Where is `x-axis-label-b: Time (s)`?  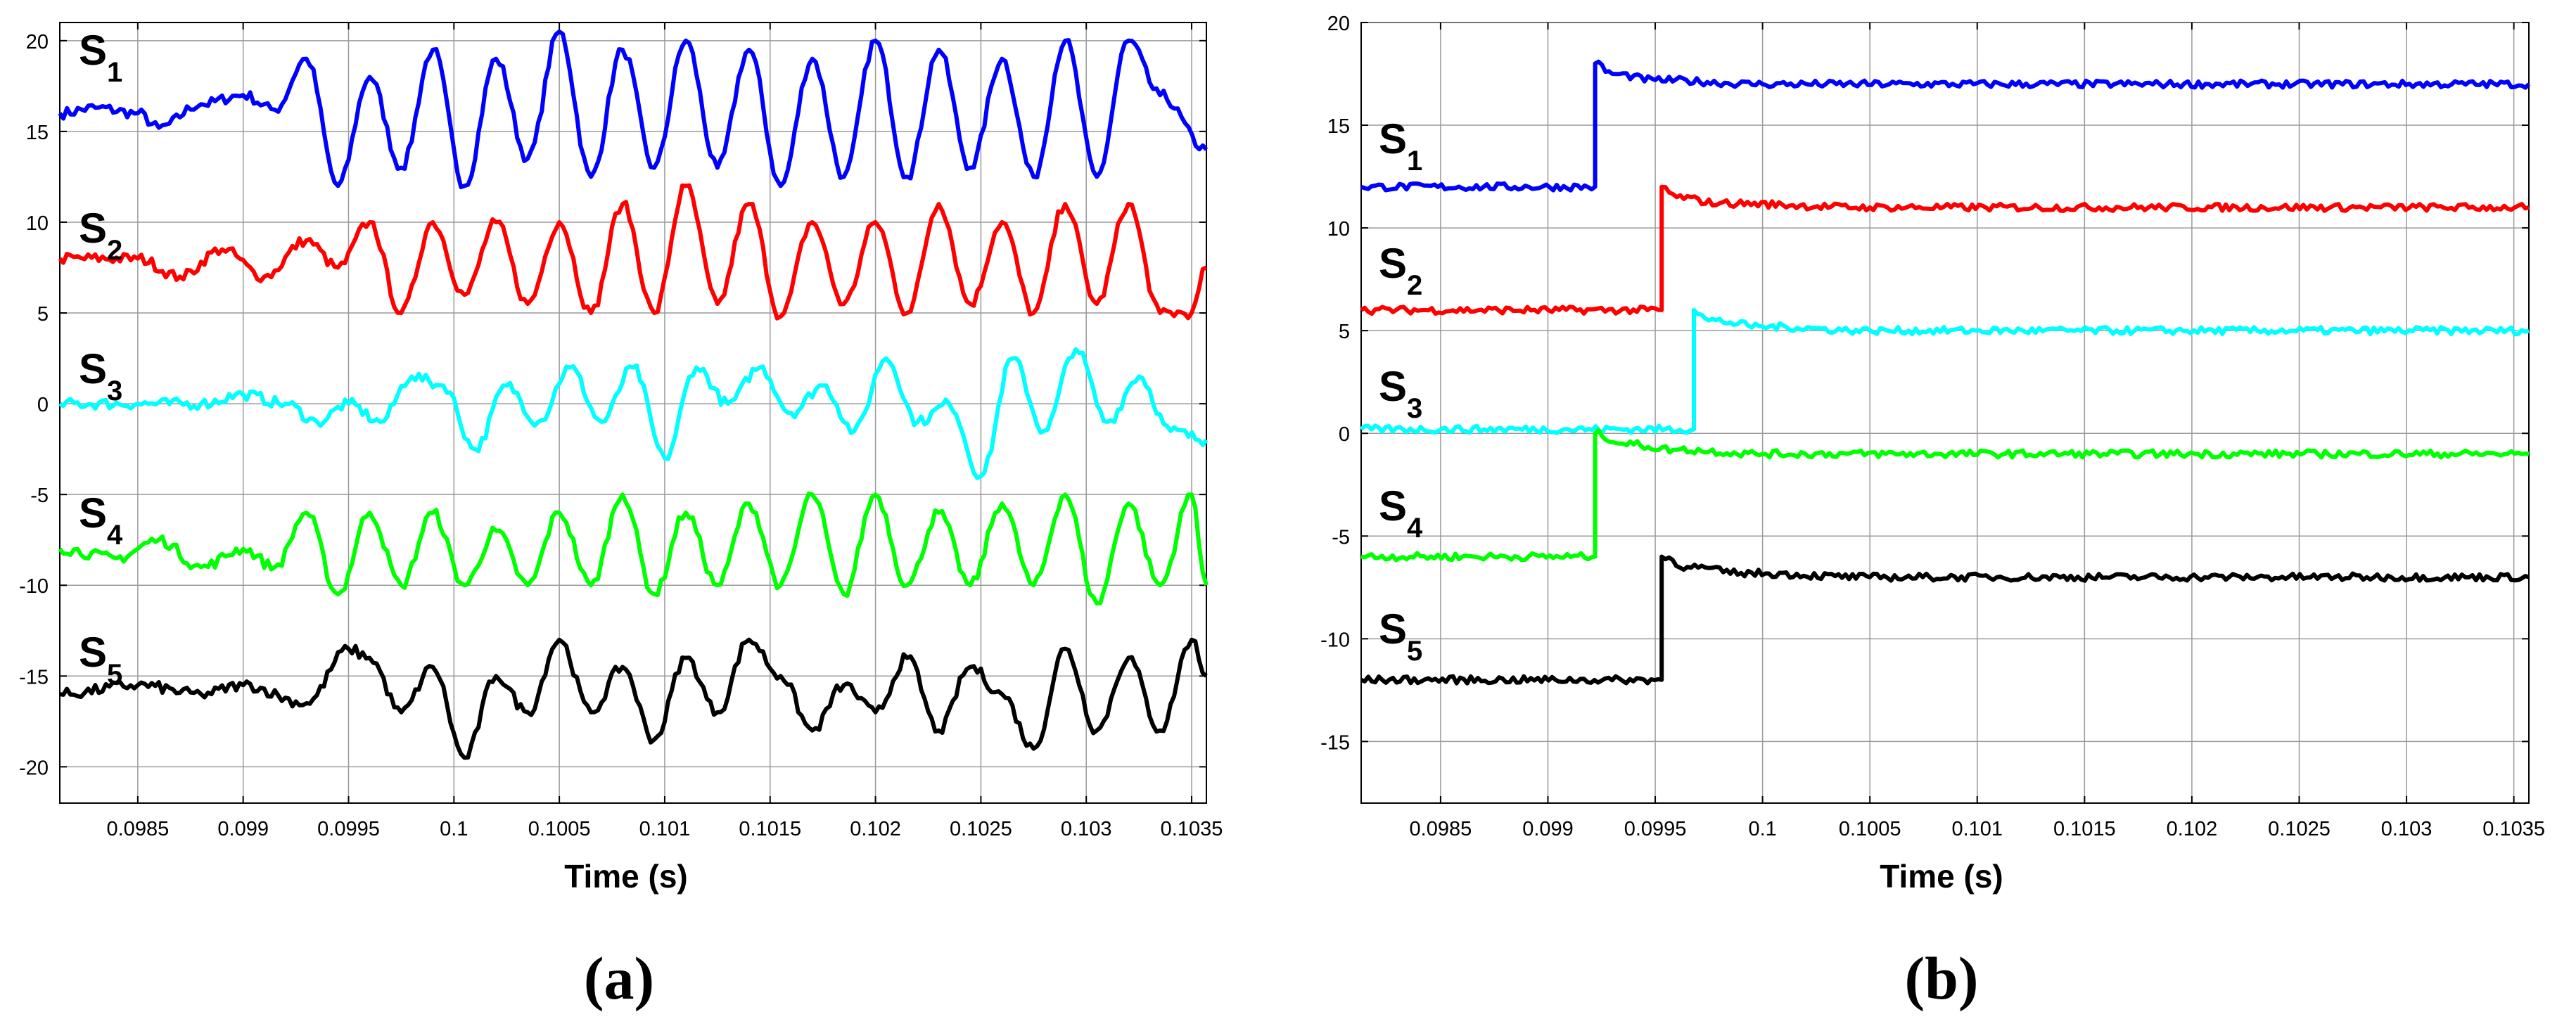
x-axis-label-b: Time (s) is located at coordinates (1941, 876).